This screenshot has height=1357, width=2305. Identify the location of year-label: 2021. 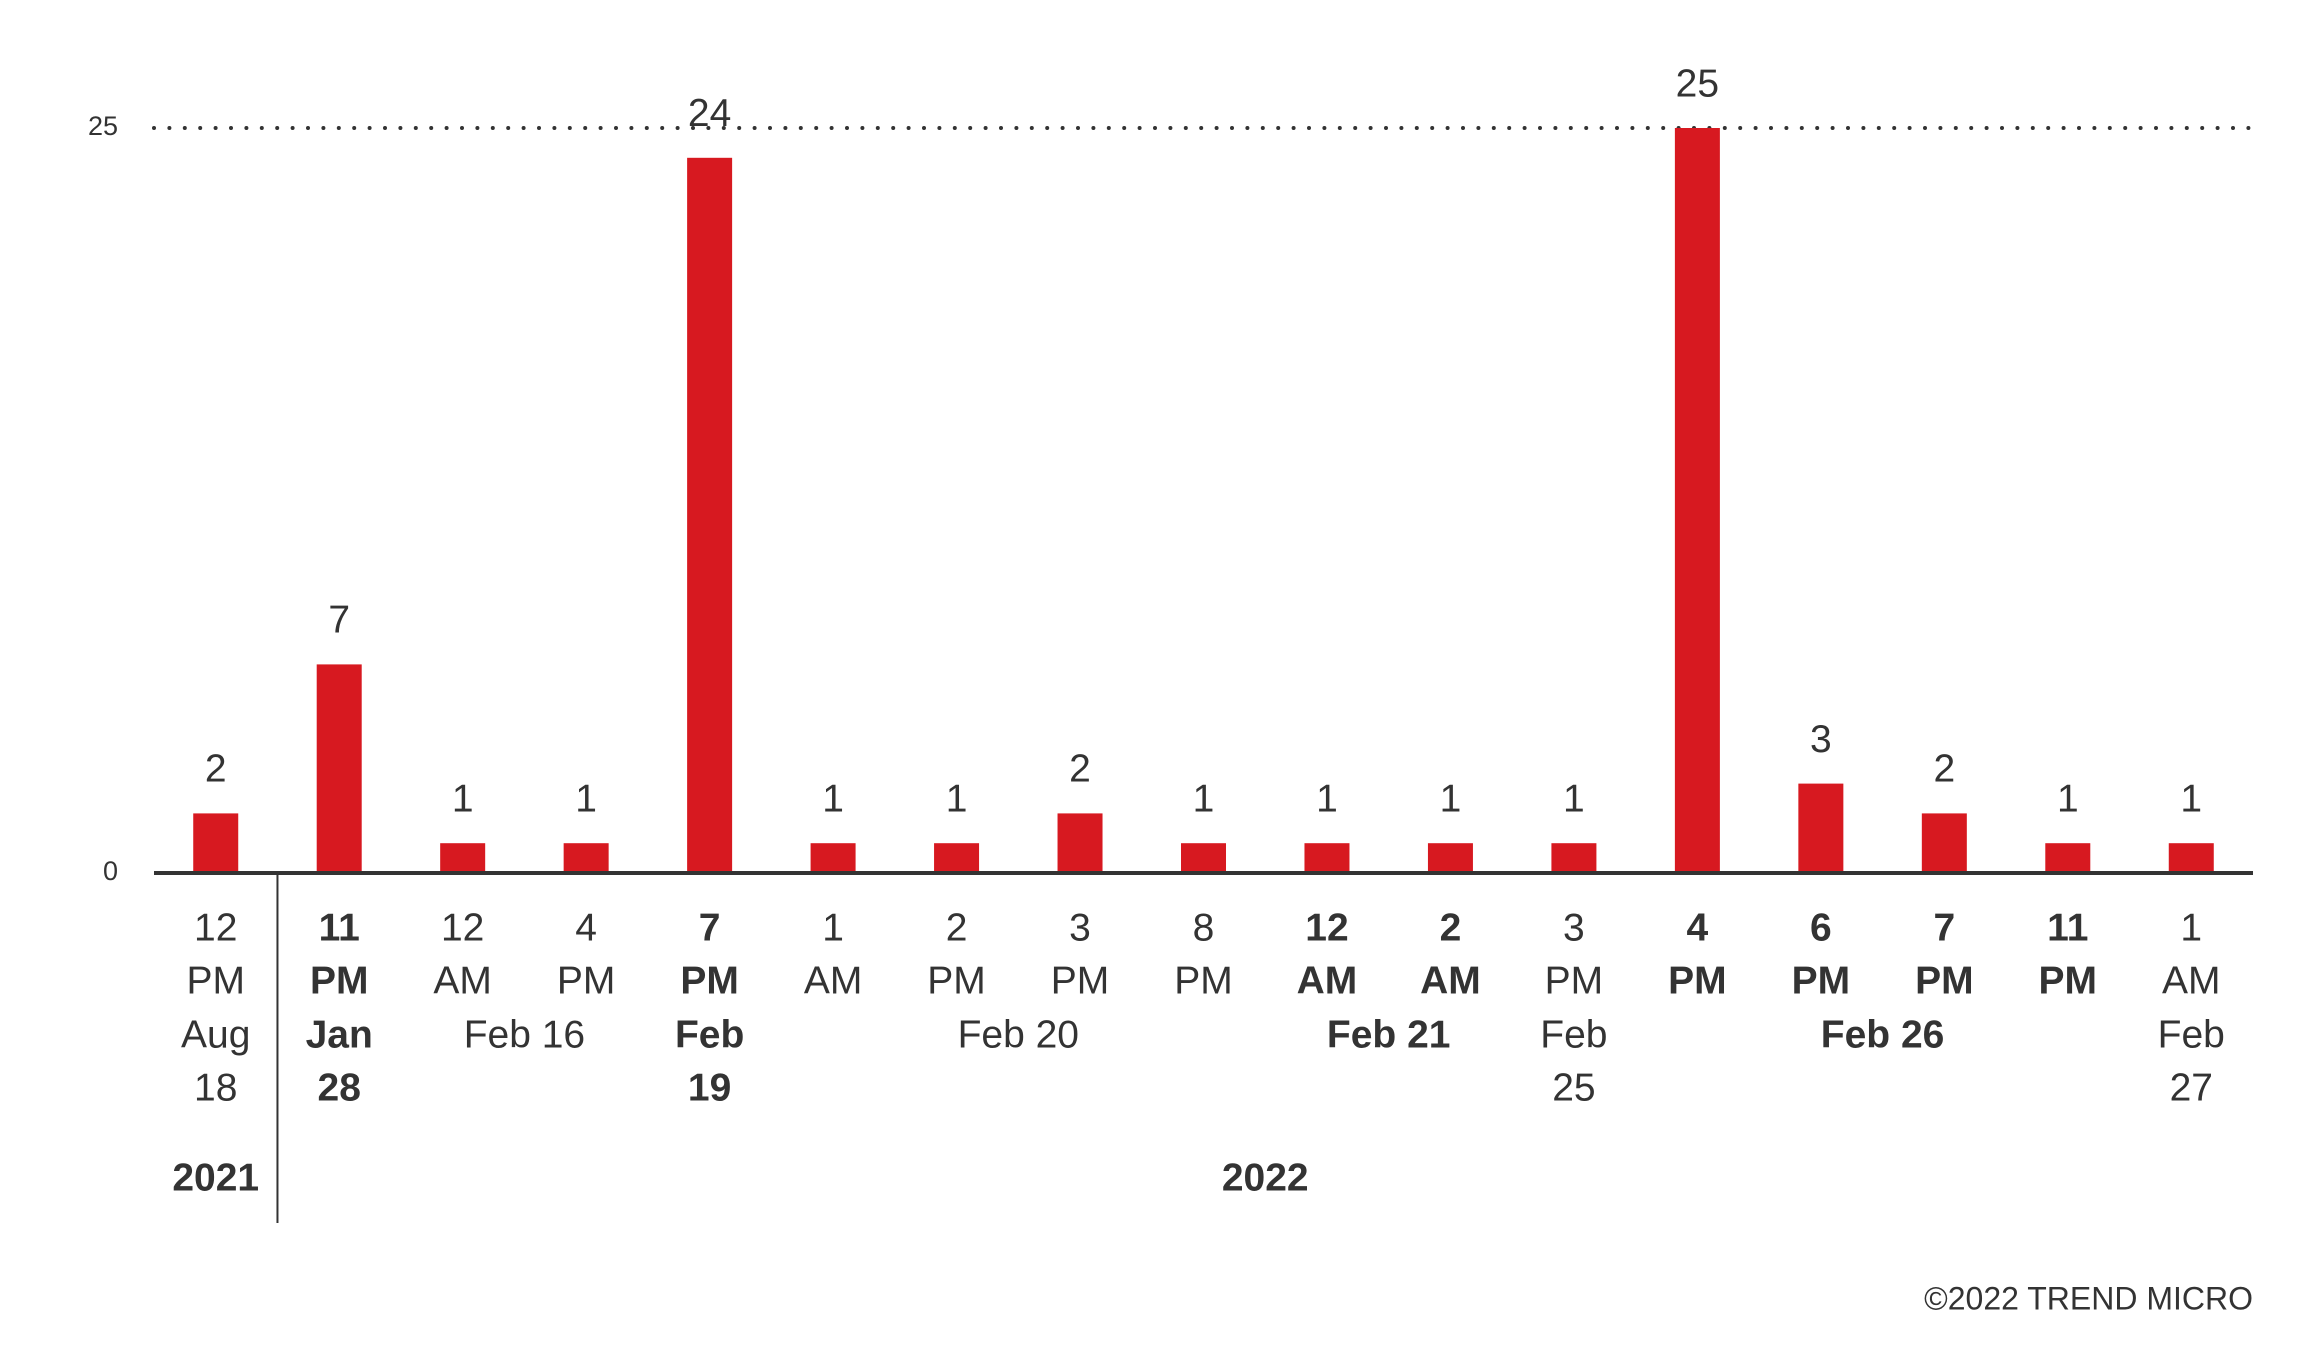
(215, 1177).